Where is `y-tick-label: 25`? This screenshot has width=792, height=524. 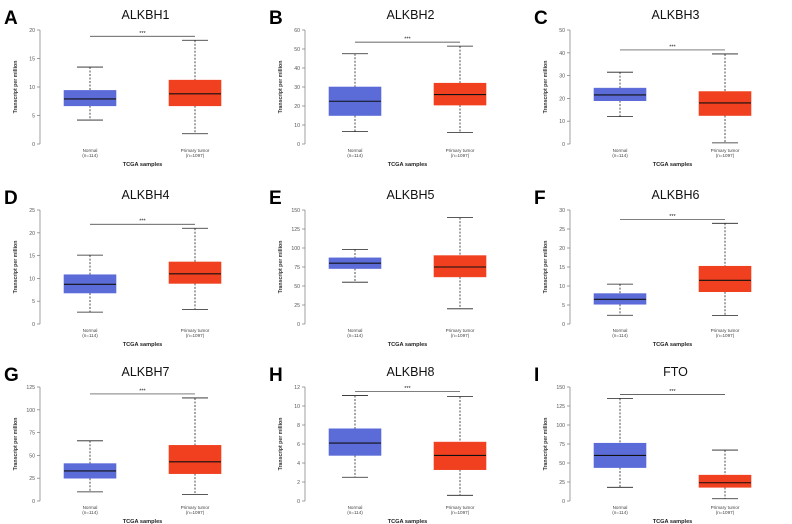
y-tick-label: 25 is located at coordinates (562, 230).